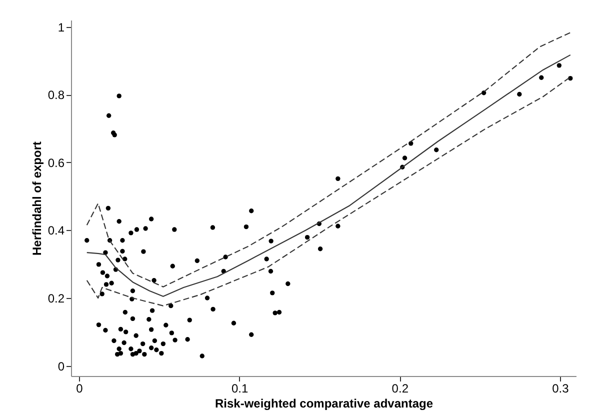 This screenshot has height=419, width=596. Describe the element at coordinates (400, 389) in the screenshot. I see `x-tick-label: 0.2` at that location.